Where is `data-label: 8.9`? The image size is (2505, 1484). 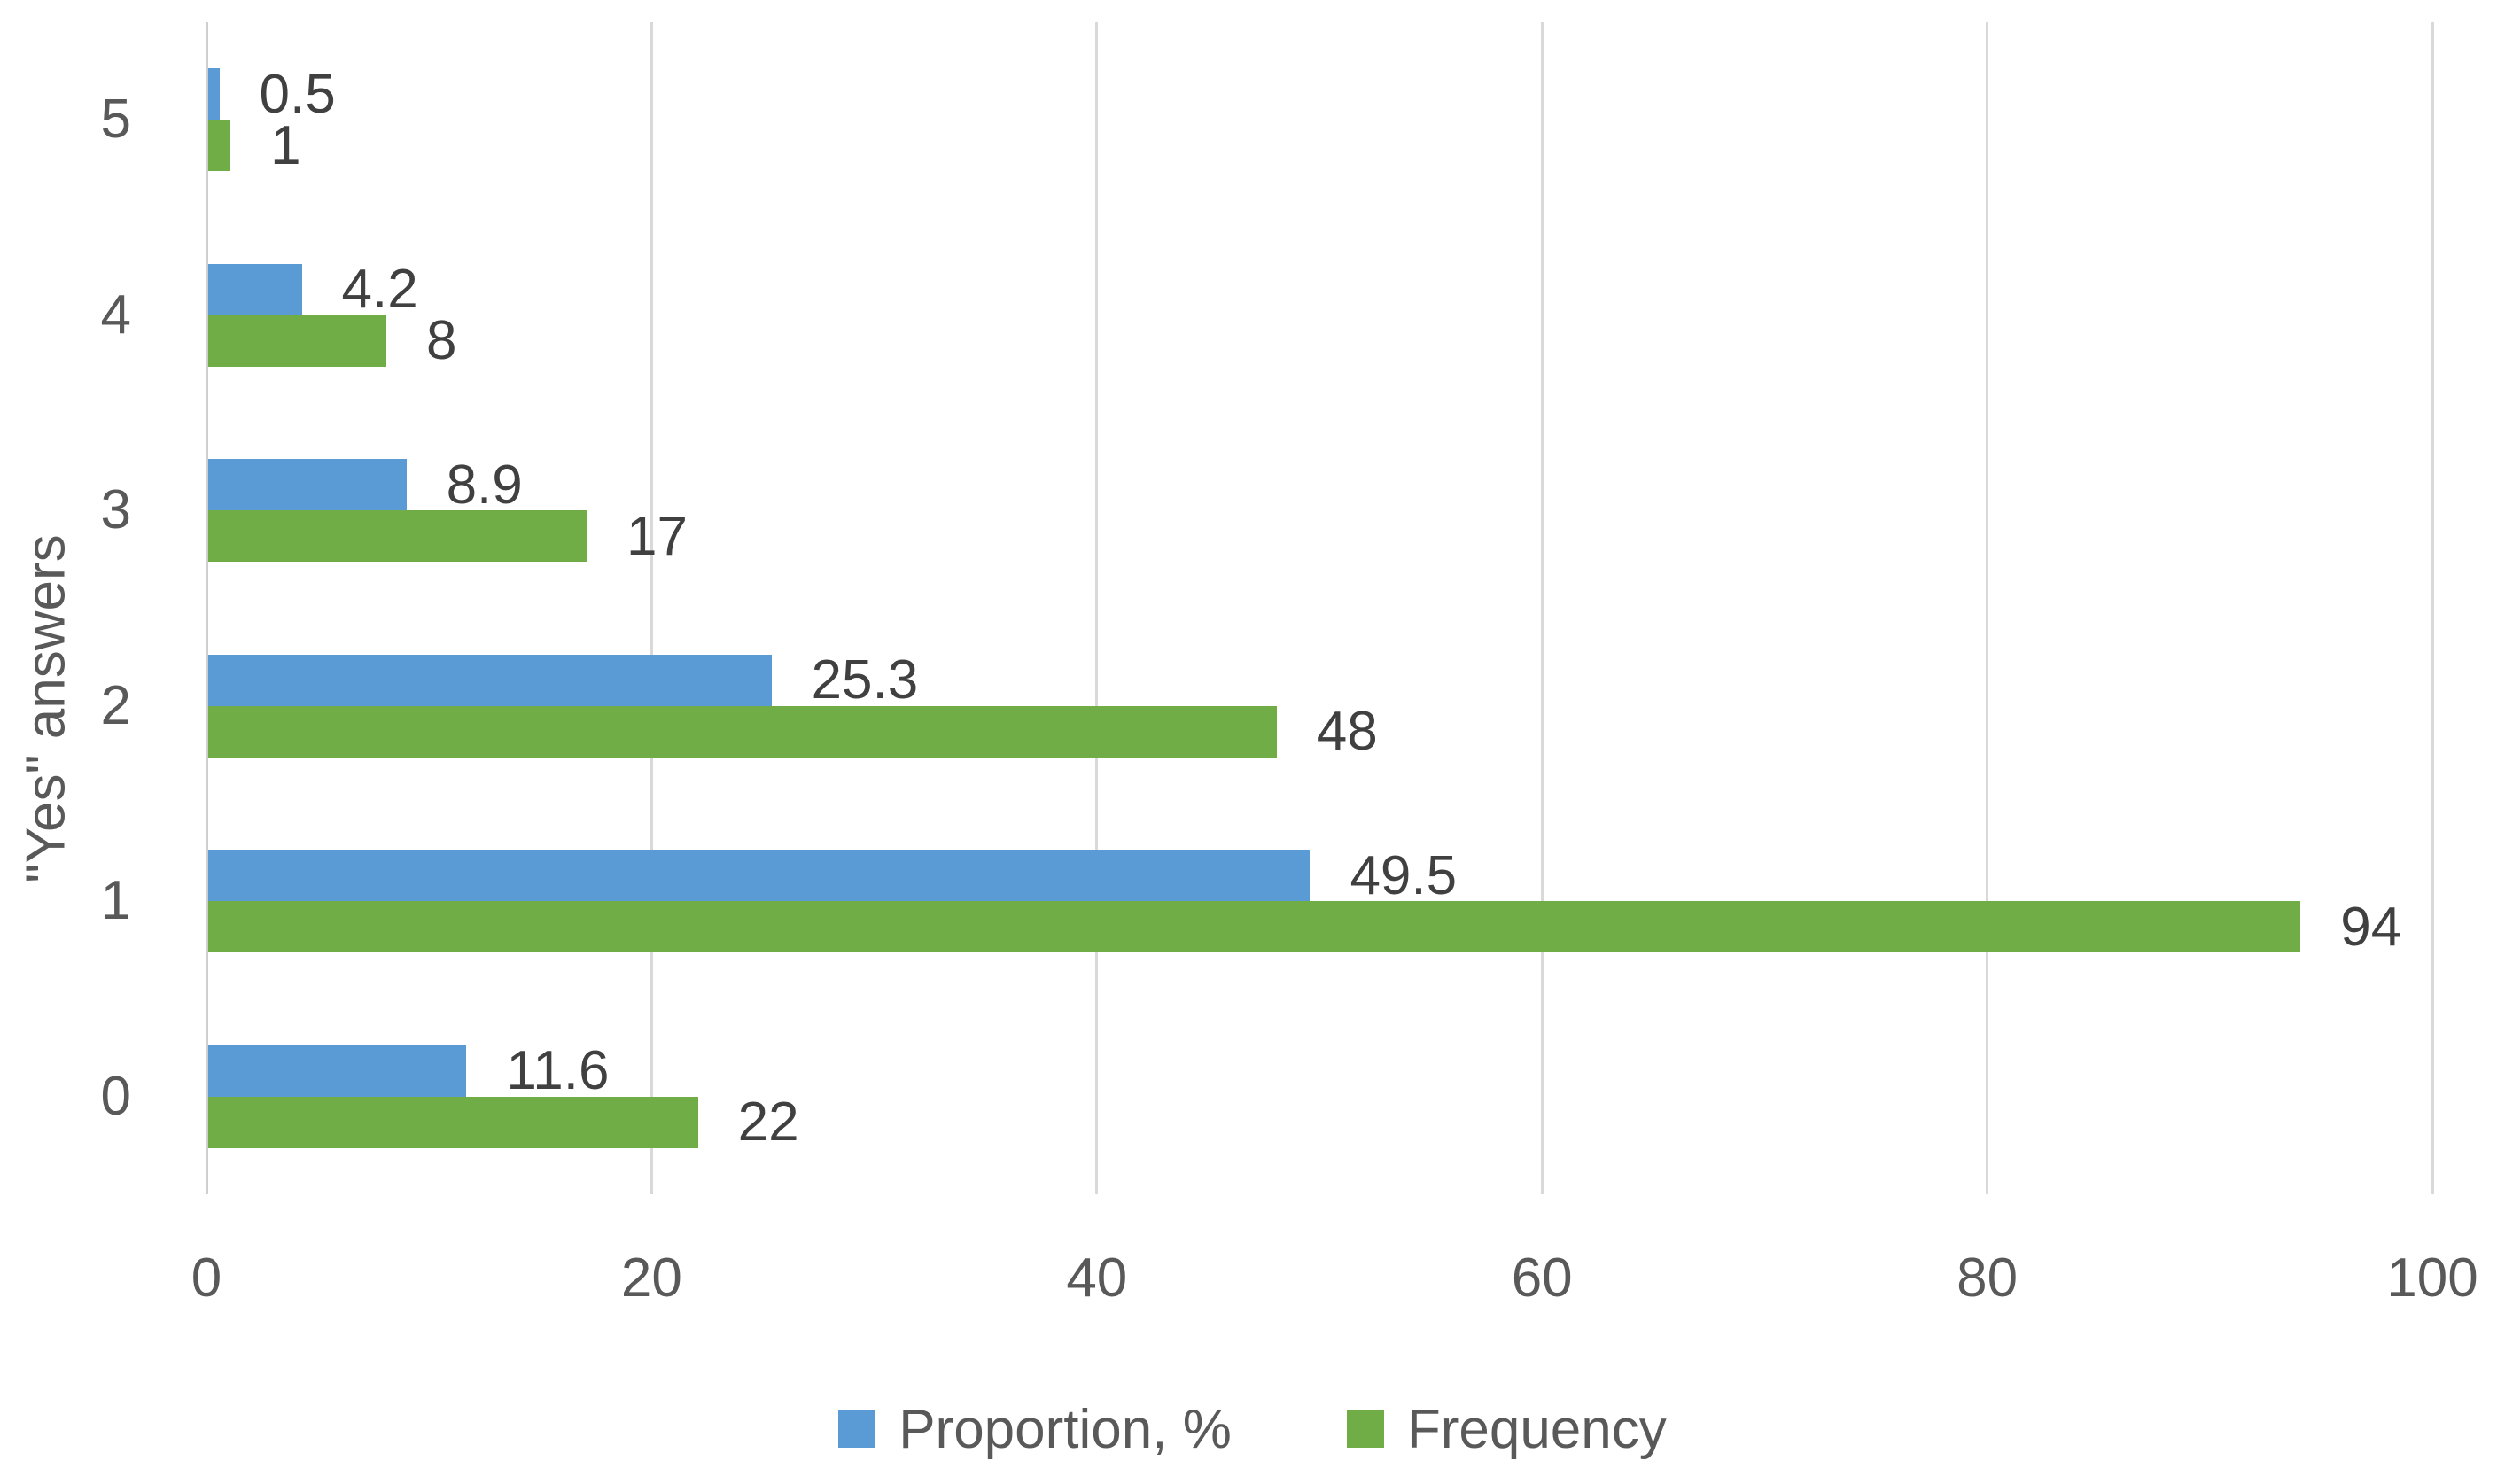 data-label: 8.9 is located at coordinates (484, 485).